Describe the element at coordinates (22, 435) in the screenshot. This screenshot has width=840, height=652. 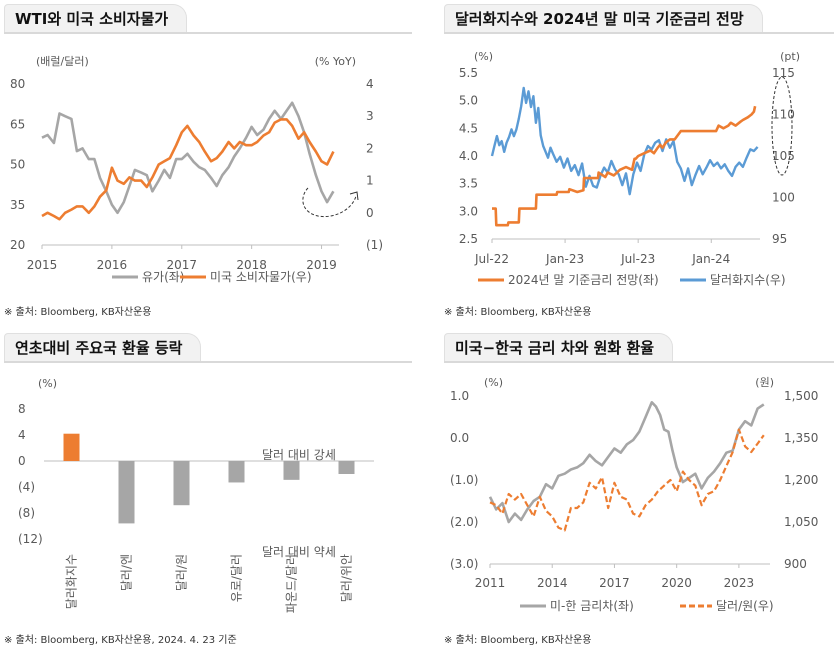
I see `y-axis-tick-label: 4` at that location.